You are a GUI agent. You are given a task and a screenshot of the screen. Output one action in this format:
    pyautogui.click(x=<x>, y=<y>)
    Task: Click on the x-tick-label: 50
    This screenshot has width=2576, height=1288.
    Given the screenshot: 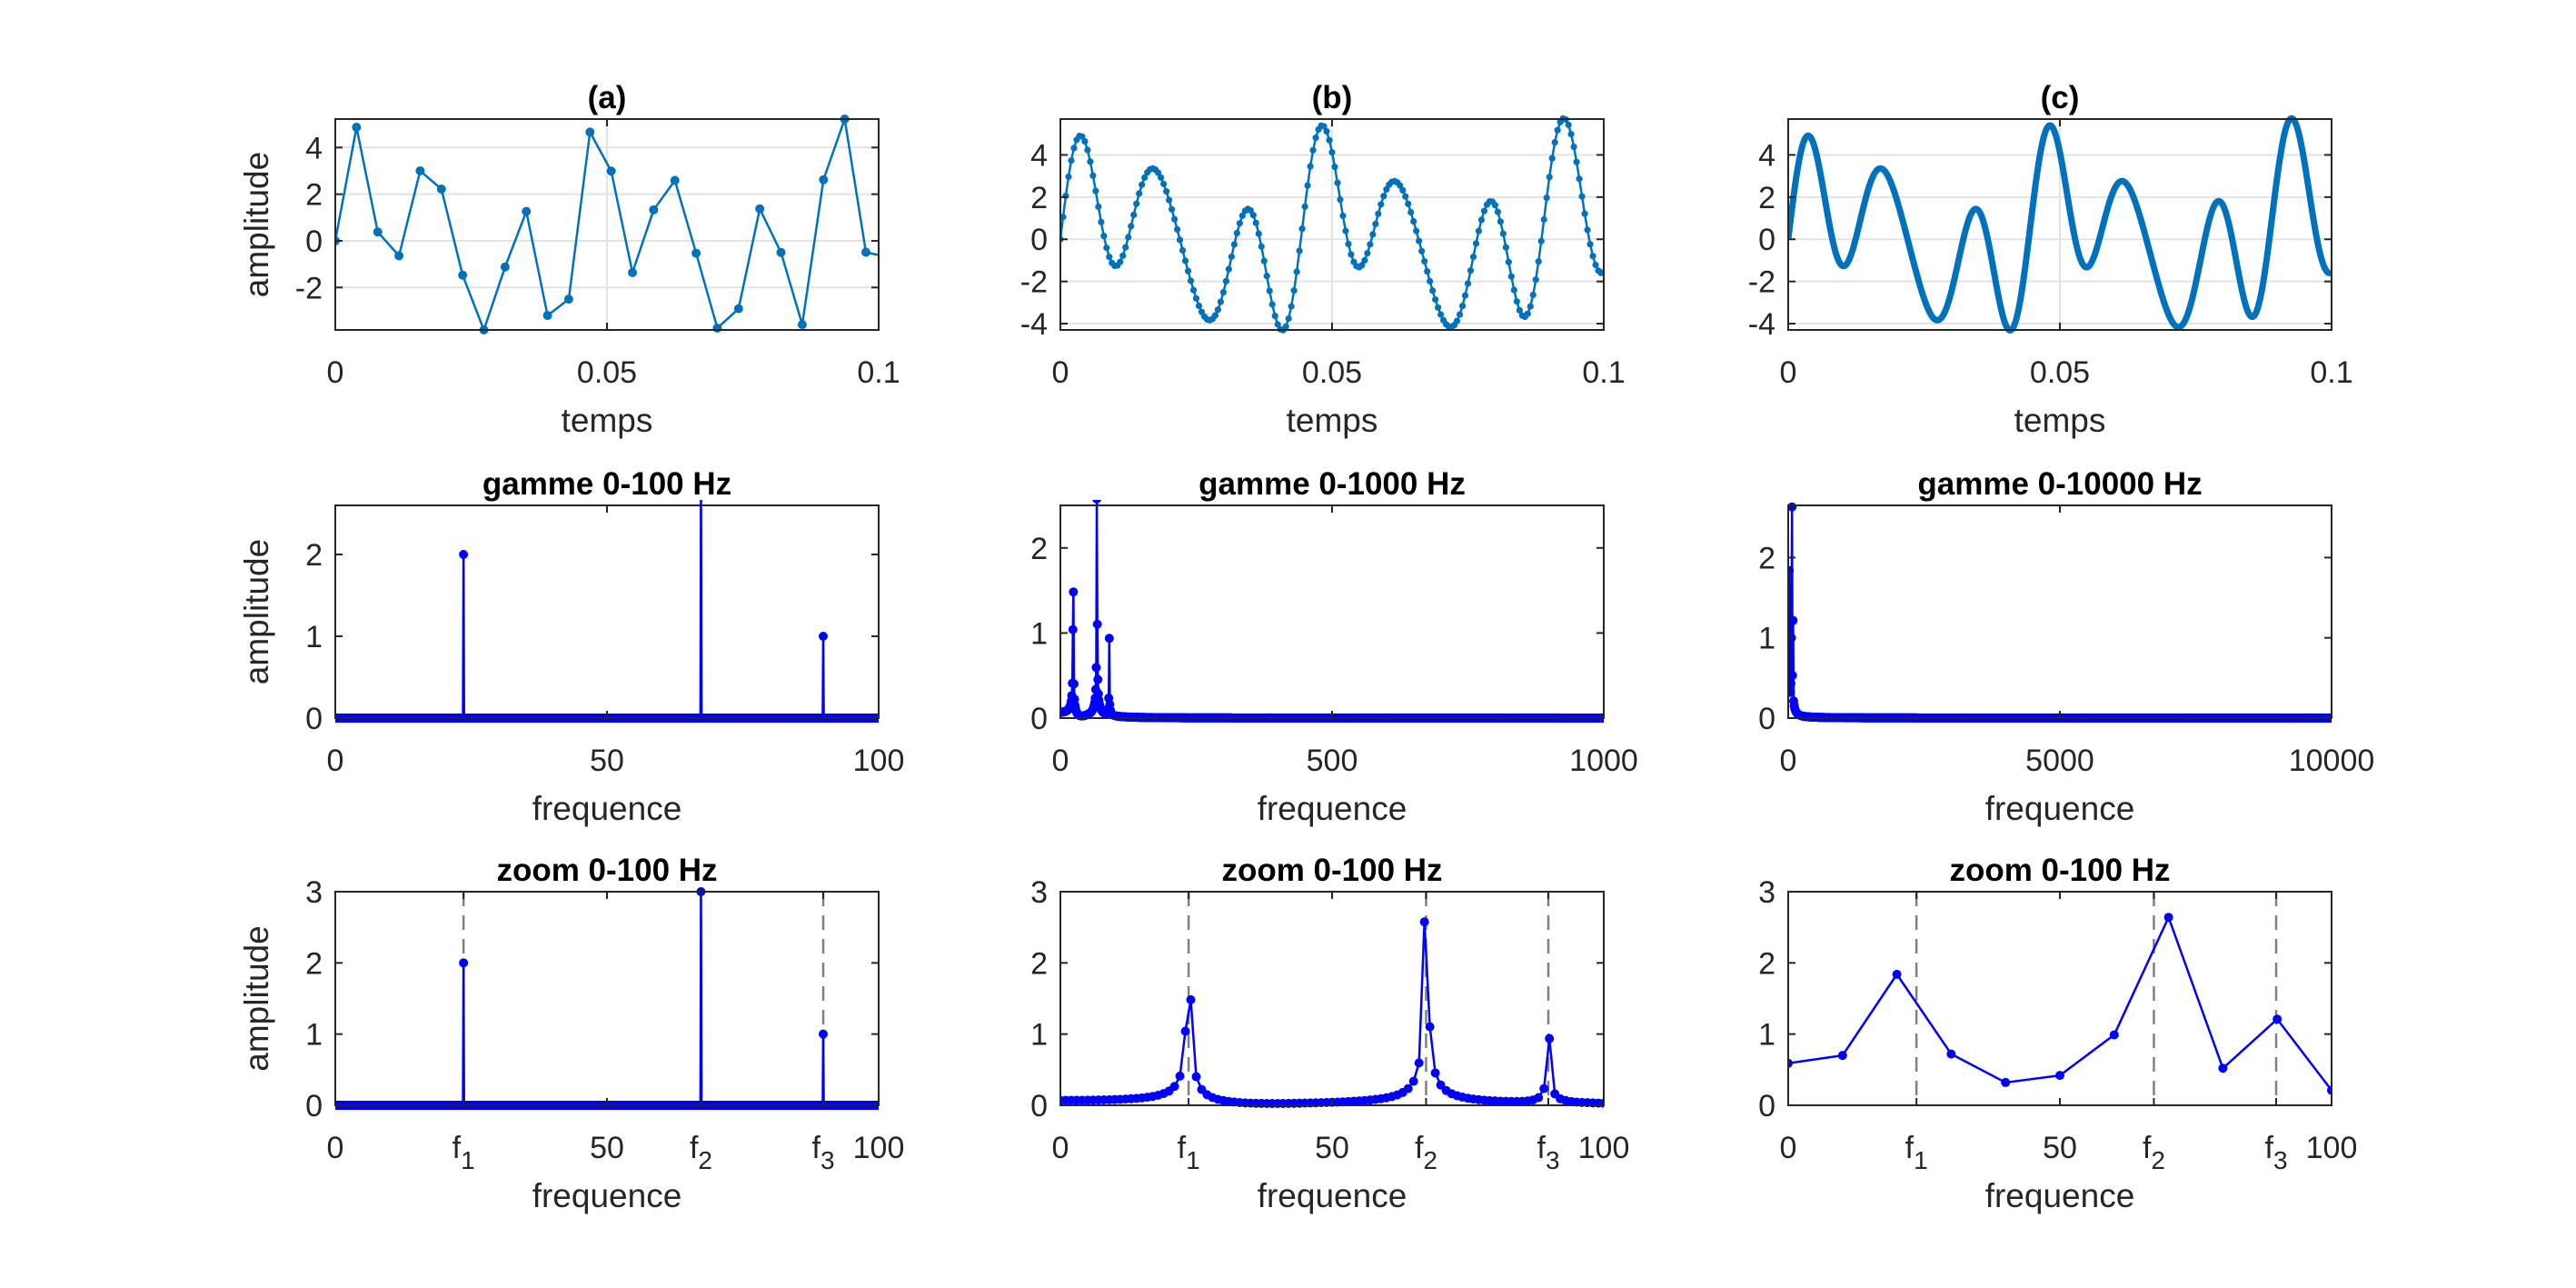 What is the action you would take?
    pyautogui.click(x=1332, y=1148)
    